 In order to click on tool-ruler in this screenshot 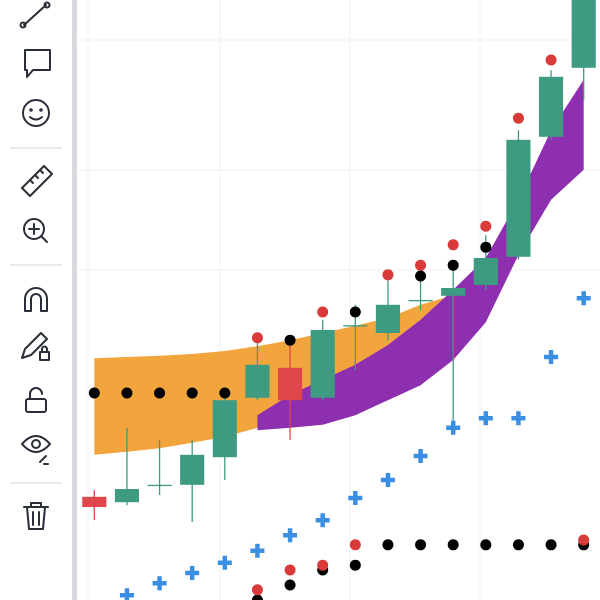, I will do `click(37, 181)`.